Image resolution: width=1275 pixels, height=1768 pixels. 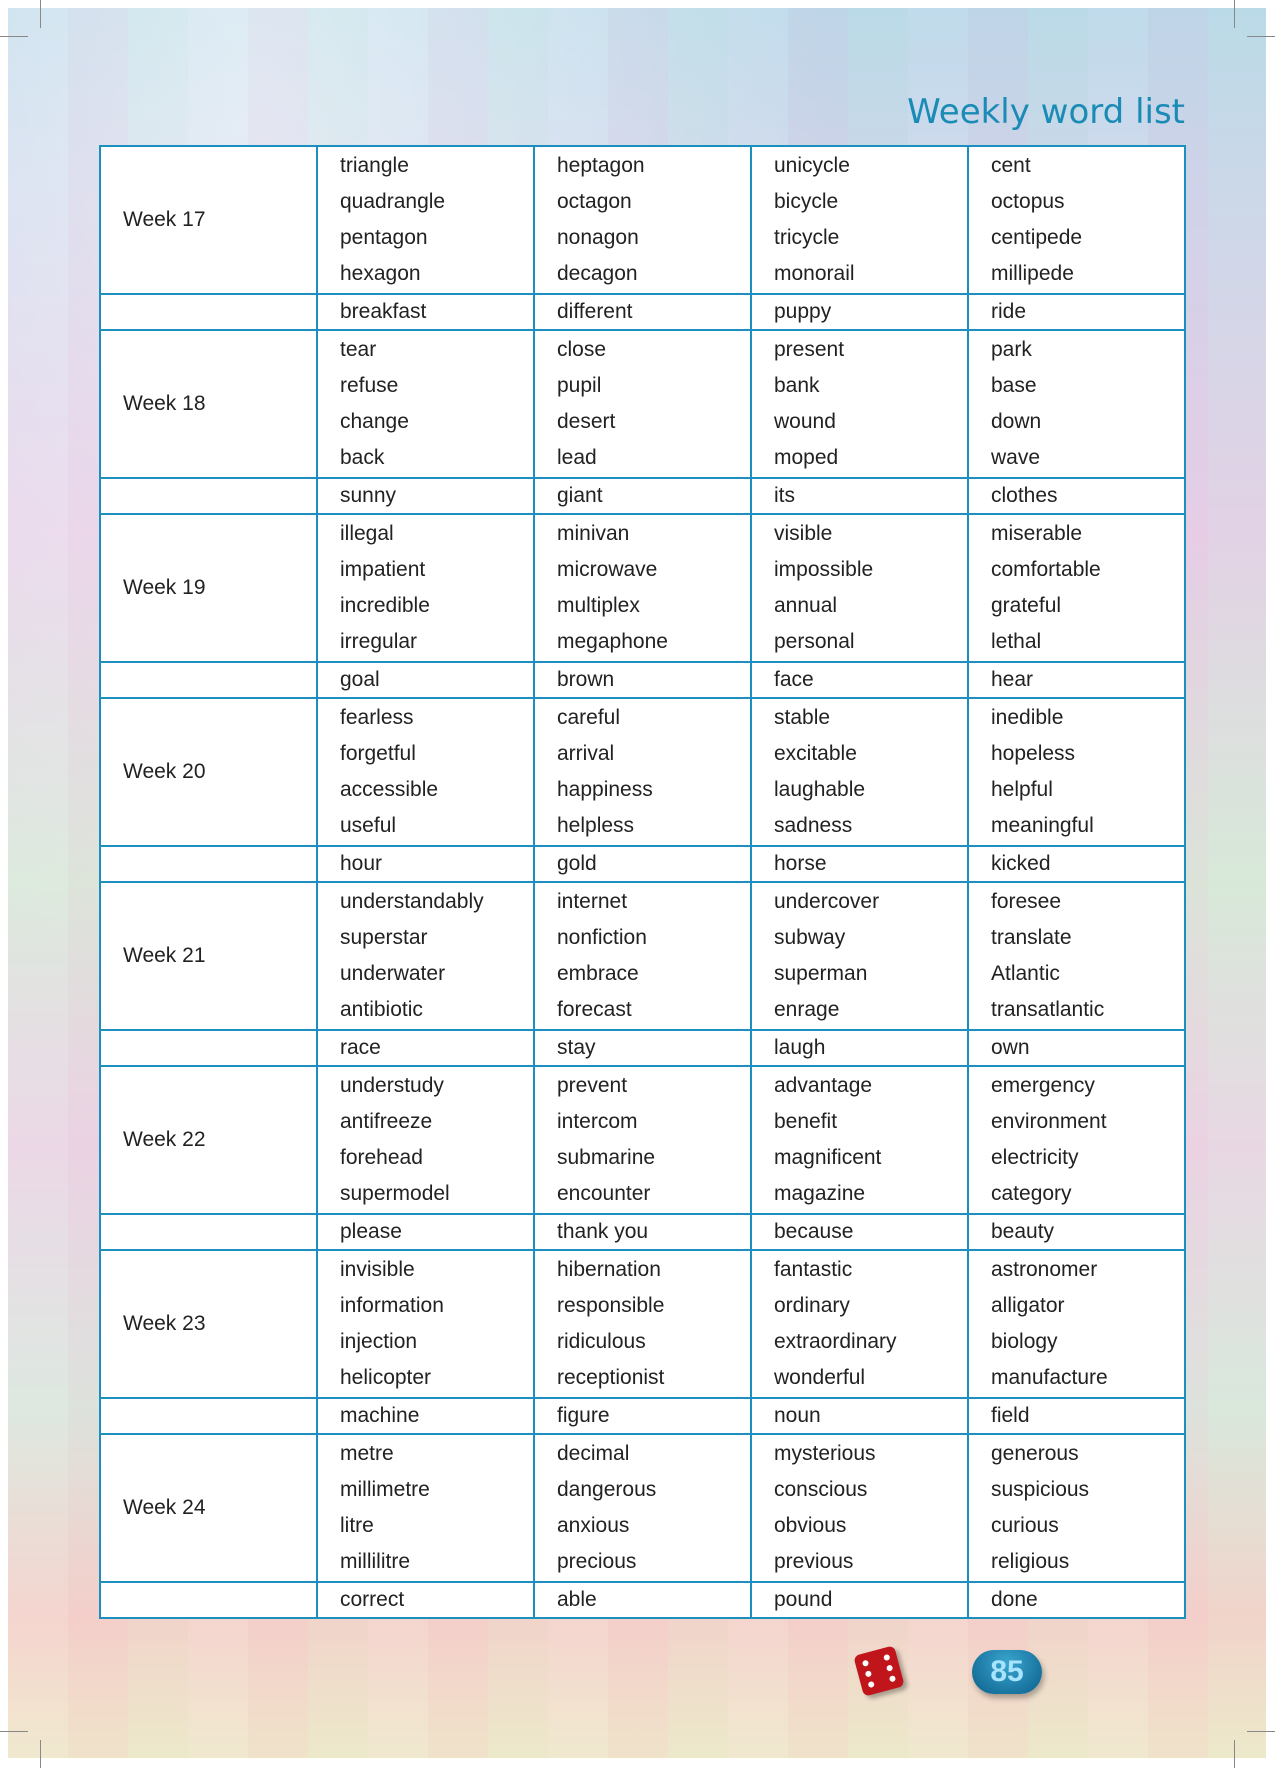 What do you see at coordinates (797, 385) in the screenshot?
I see `word: bank` at bounding box center [797, 385].